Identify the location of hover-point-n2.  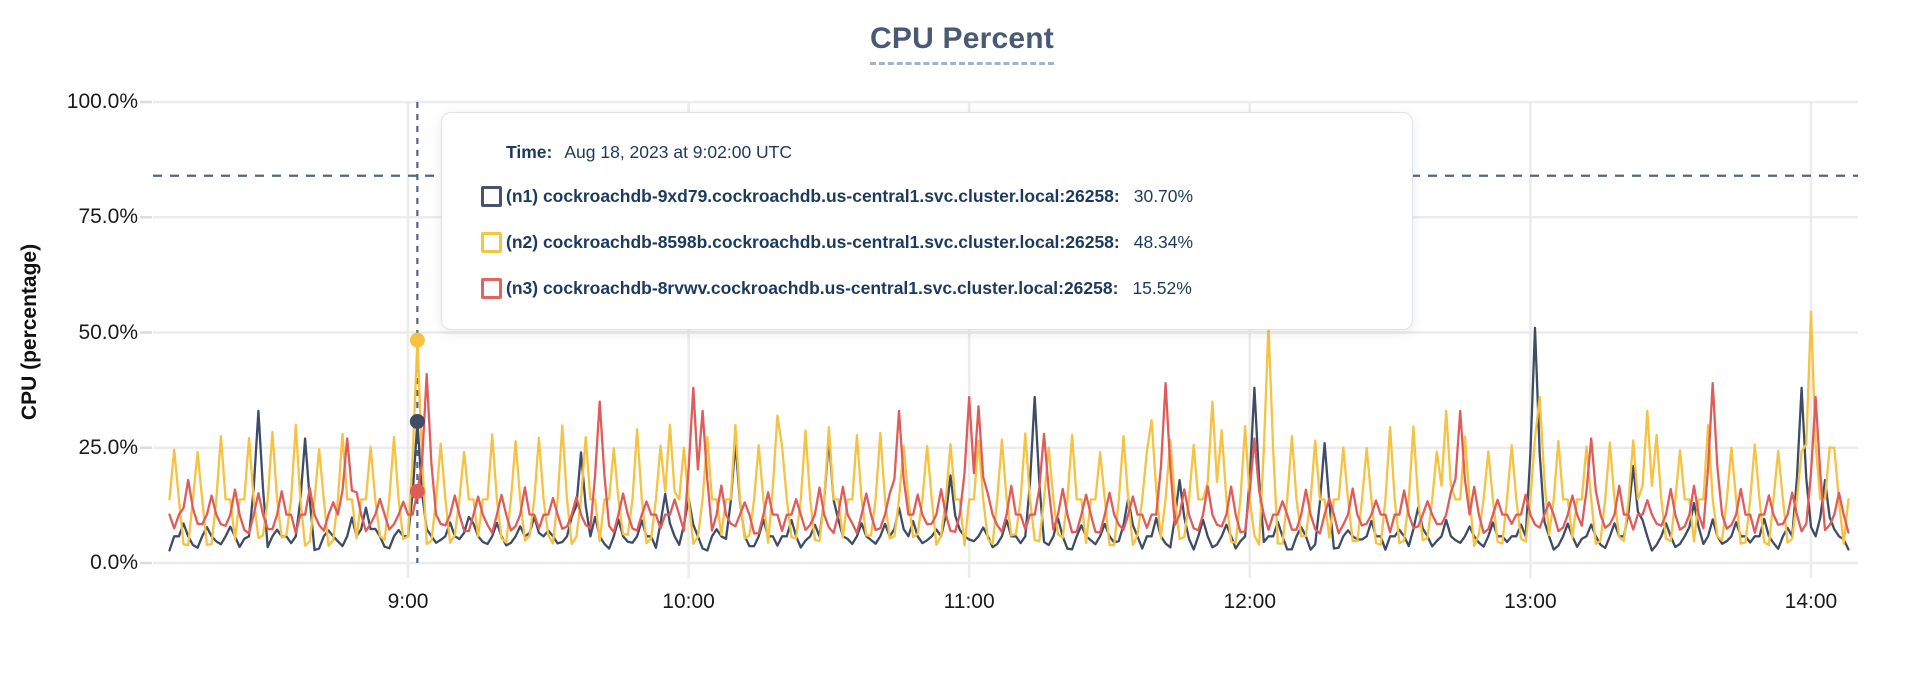
(417, 340).